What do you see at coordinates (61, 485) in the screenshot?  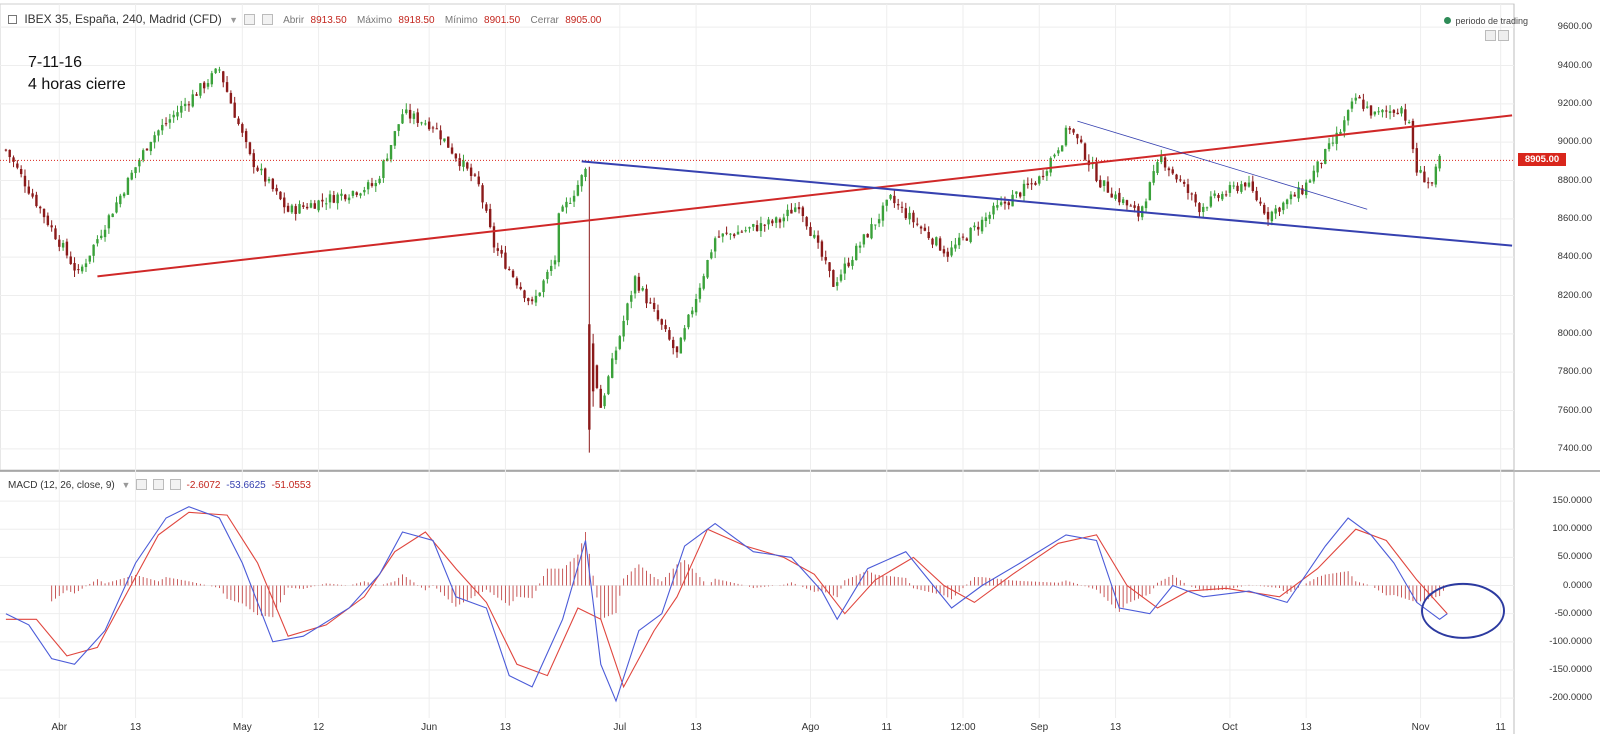 I see `macd-title: MACD (12, 26, close, 9)` at bounding box center [61, 485].